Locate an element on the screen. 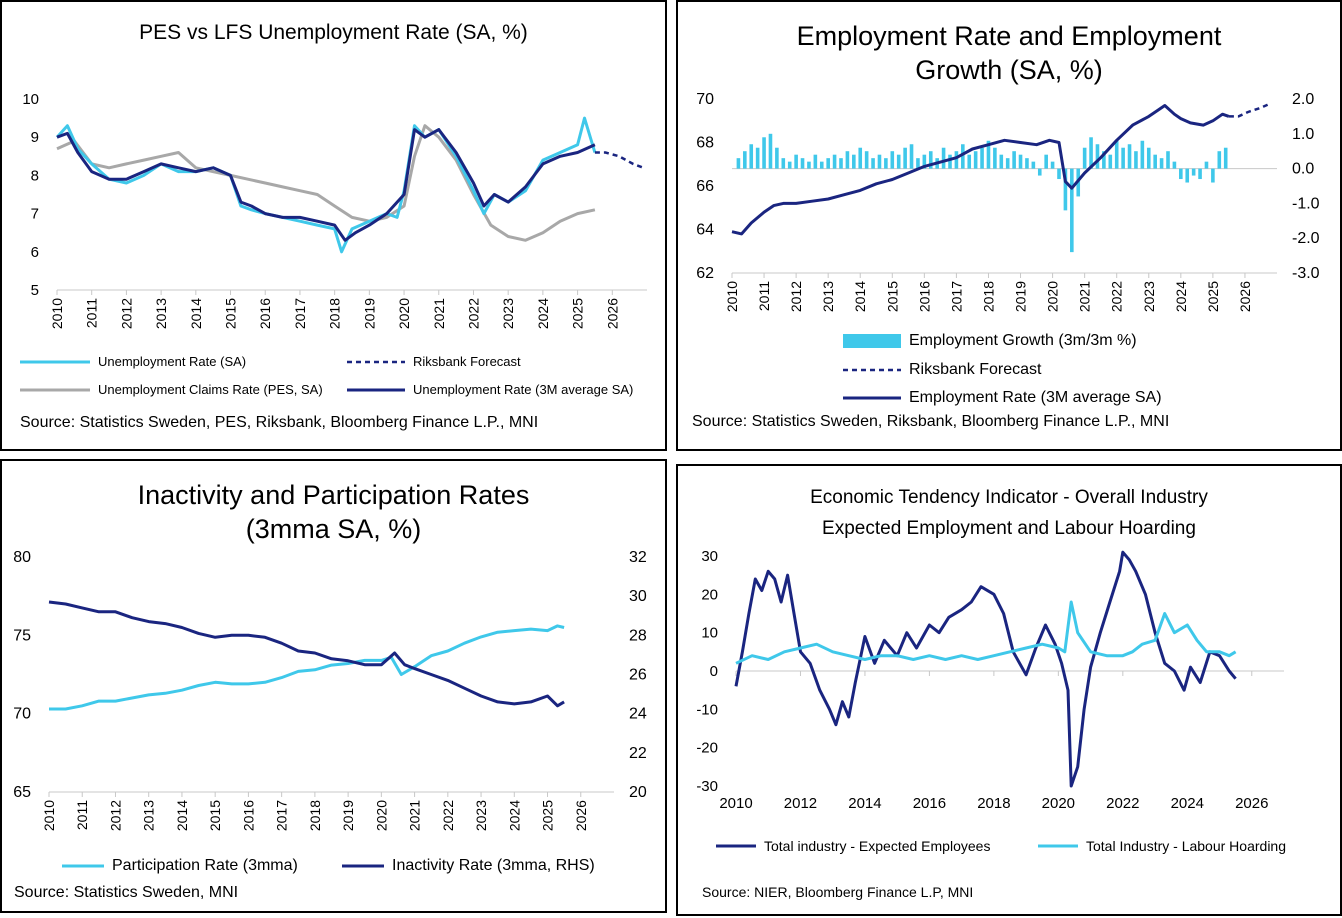 This screenshot has width=1342, height=918. legend-item: Unemployment Rate (3M average SA) is located at coordinates (490, 389).